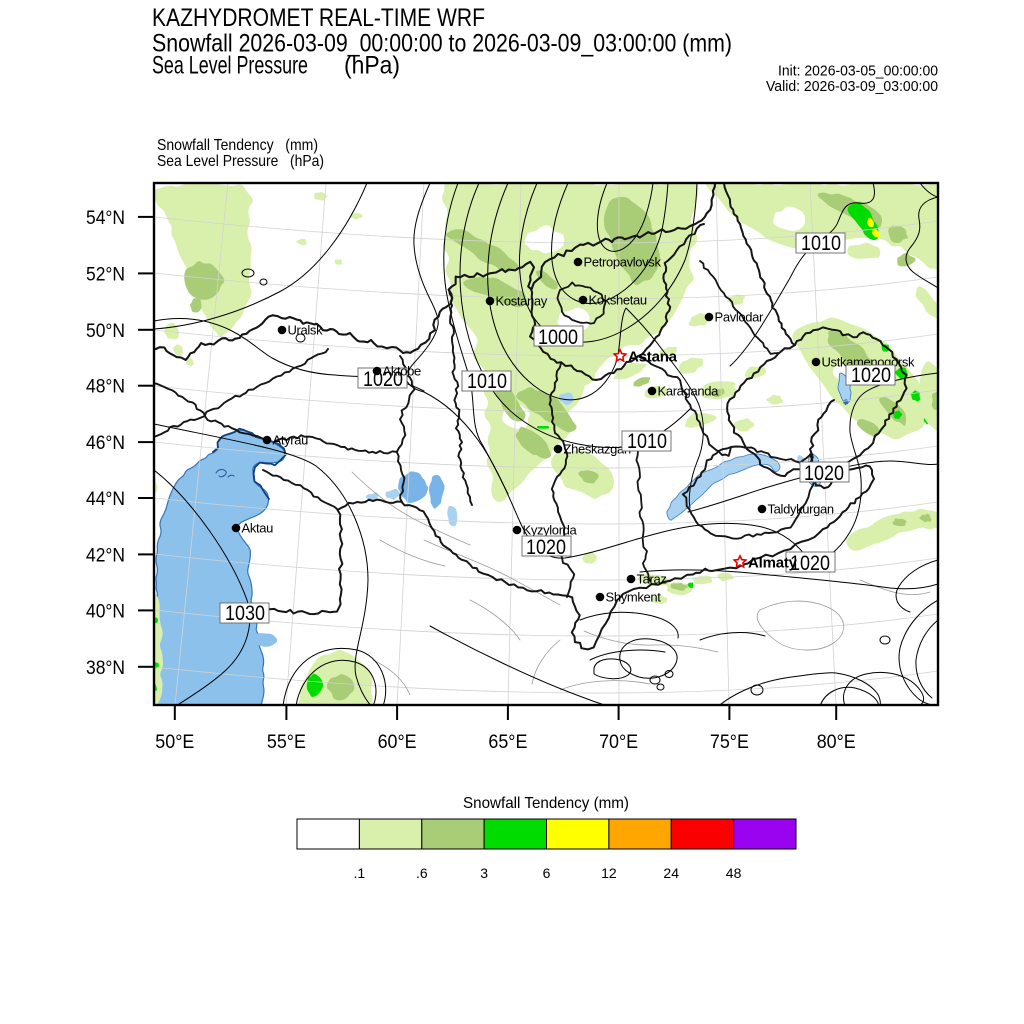 Image resolution: width=1024 pixels, height=1024 pixels. I want to click on svg-text: .1, so click(360, 873).